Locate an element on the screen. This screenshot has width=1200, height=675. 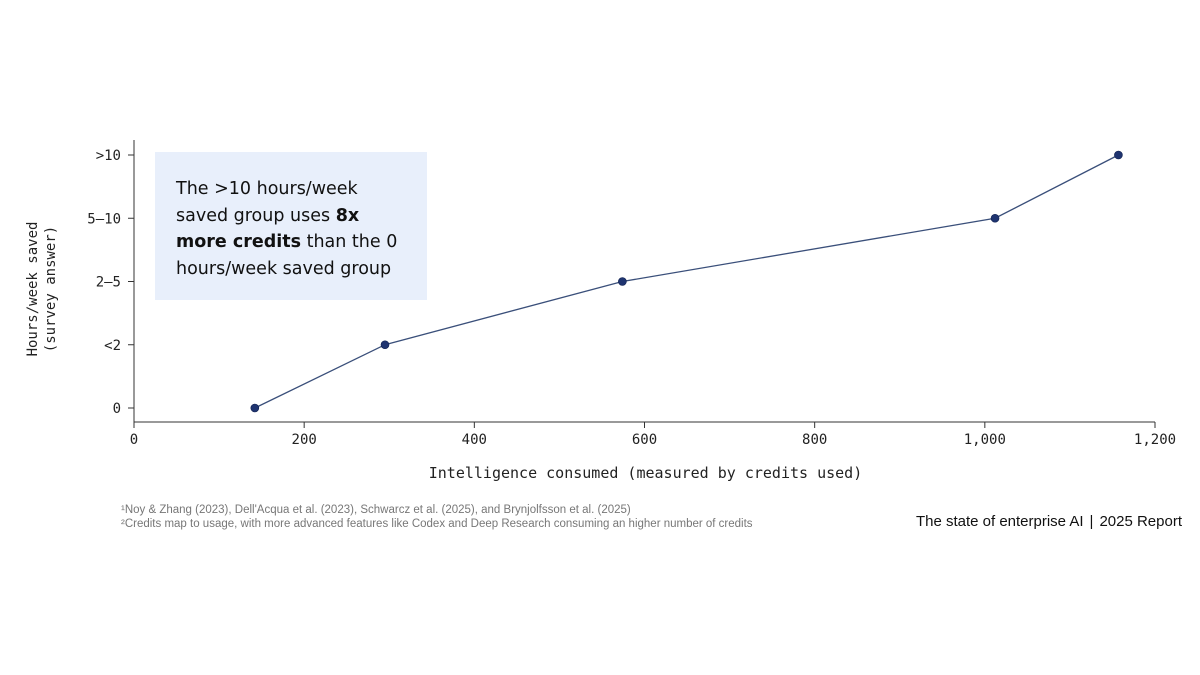
callout-text-1: The >10 hours/week saved group uses is located at coordinates (267, 202).